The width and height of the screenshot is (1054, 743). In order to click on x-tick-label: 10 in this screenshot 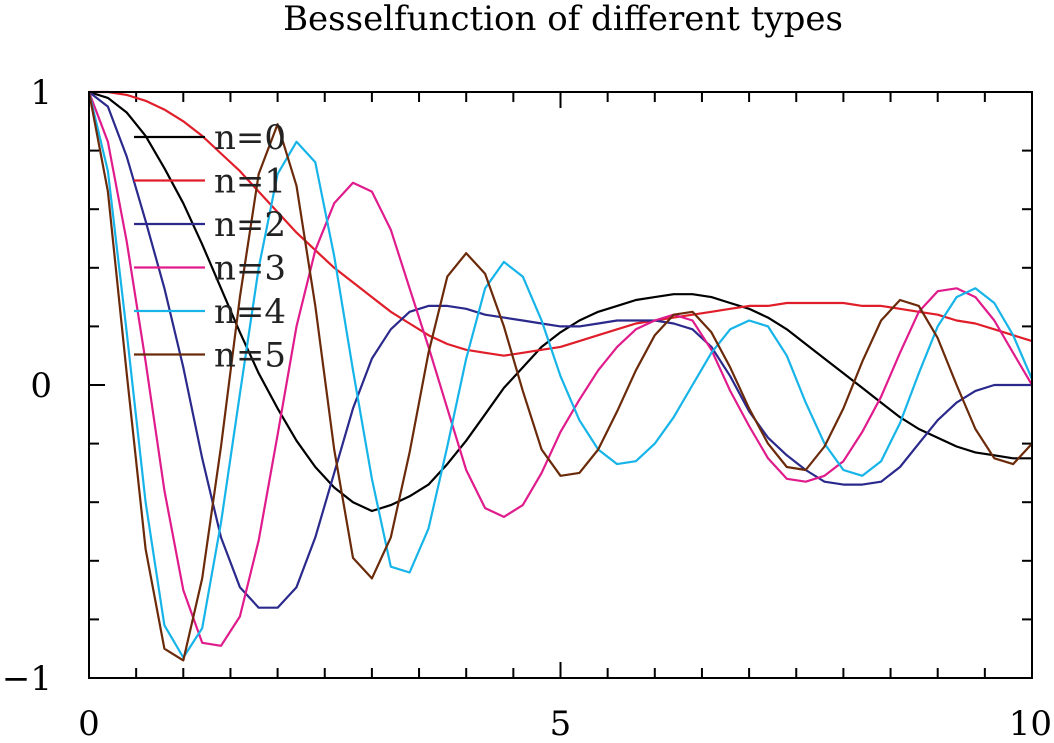, I will do `click(1030, 723)`.